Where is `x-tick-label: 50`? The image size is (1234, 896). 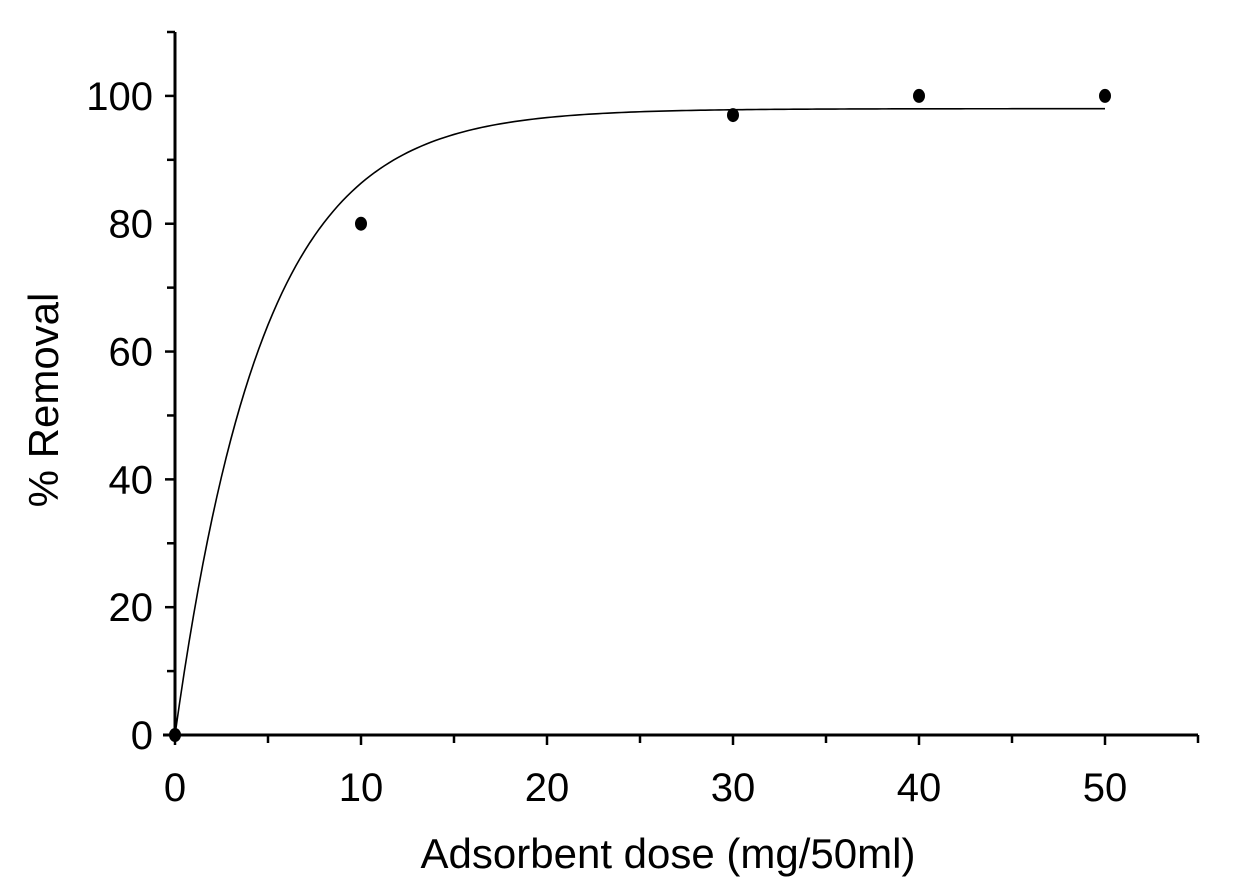 x-tick-label: 50 is located at coordinates (1105, 788).